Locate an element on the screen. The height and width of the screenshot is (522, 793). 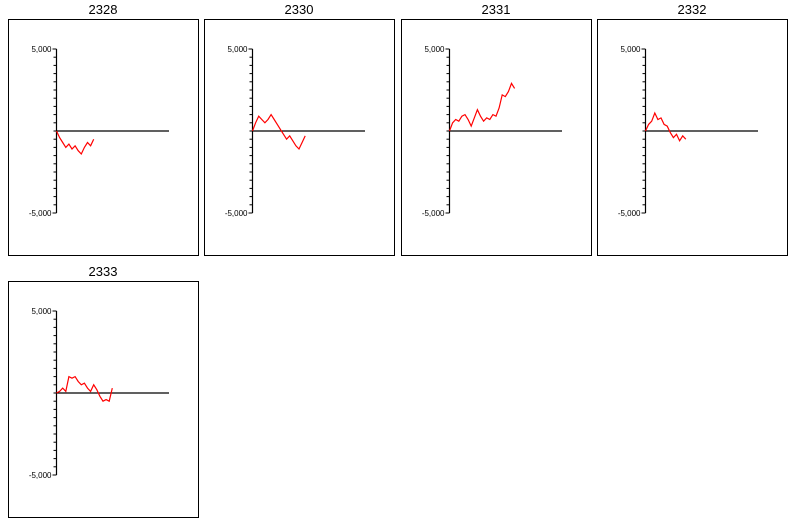
chart-panel-2330: 5,000 -5,000 is located at coordinates (299, 137).